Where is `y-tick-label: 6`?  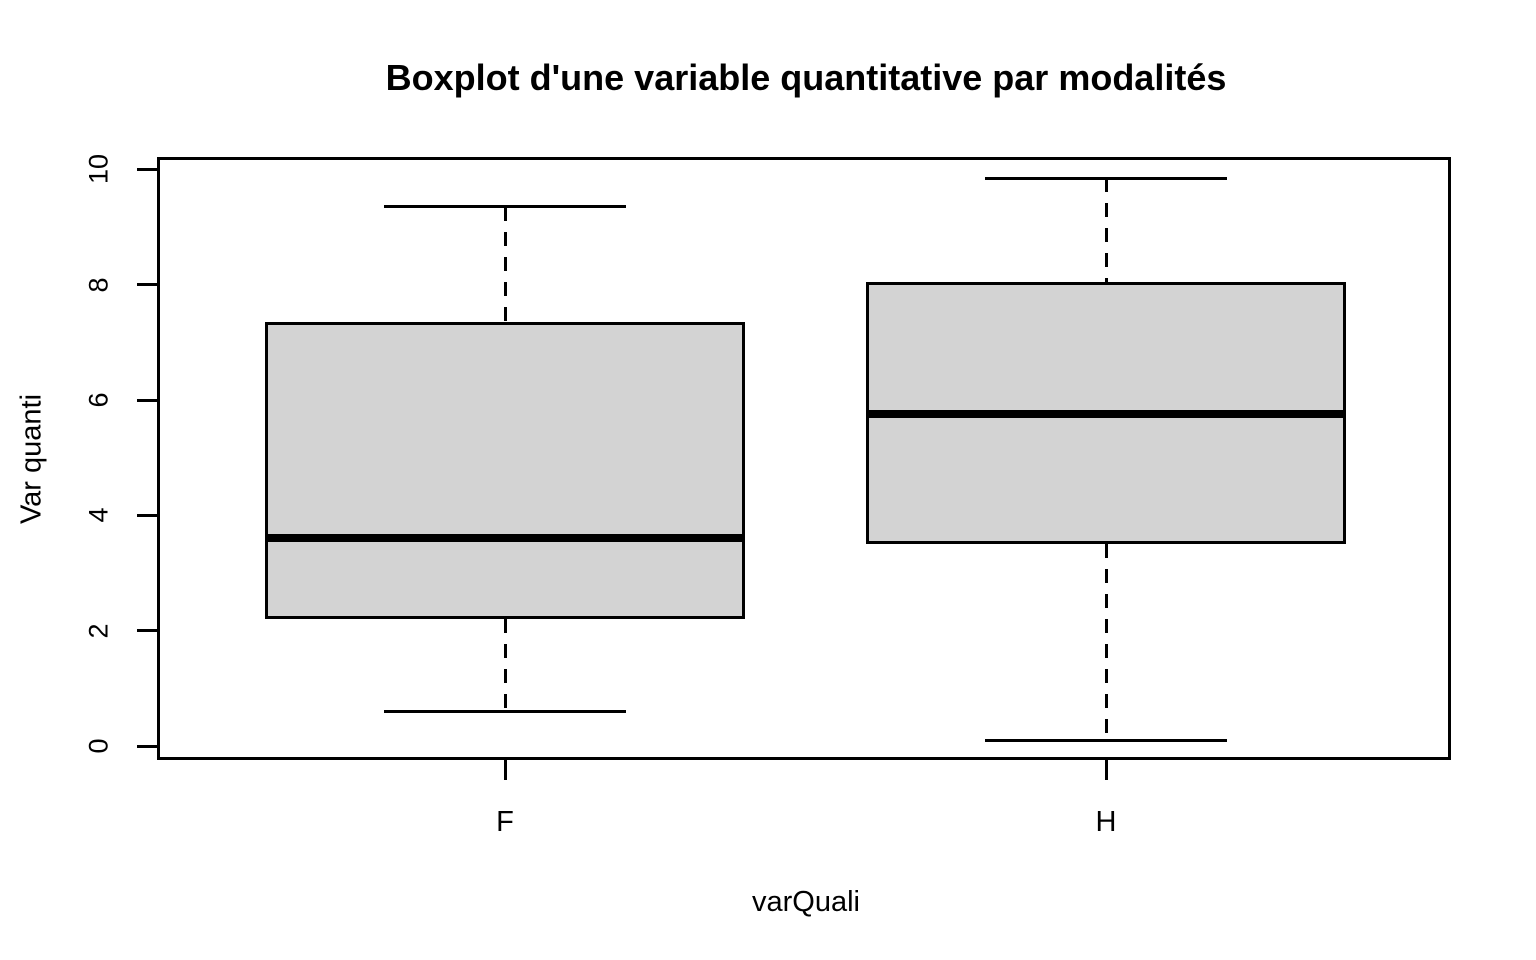 y-tick-label: 6 is located at coordinates (98, 400).